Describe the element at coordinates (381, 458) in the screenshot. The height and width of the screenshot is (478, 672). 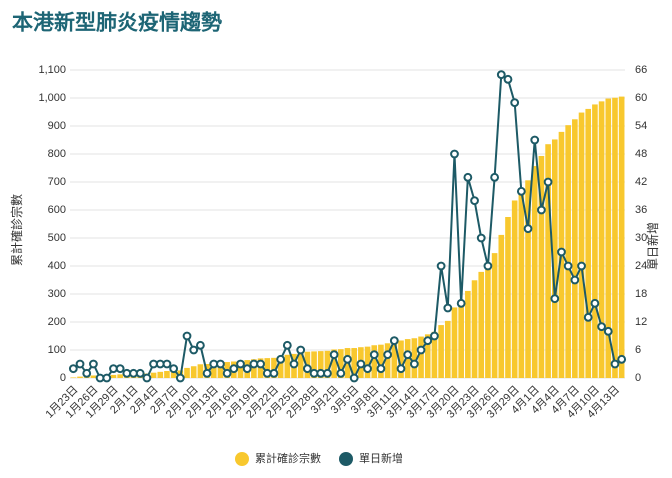
I see `legend-label: 單日新增` at that location.